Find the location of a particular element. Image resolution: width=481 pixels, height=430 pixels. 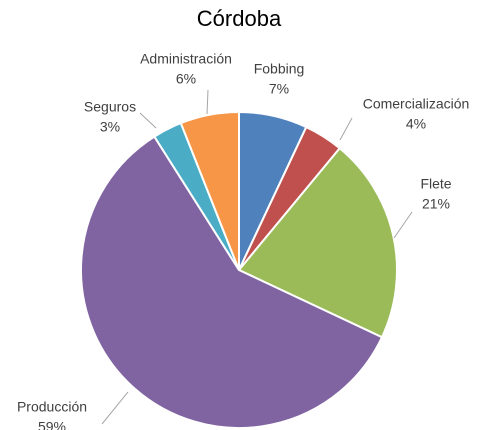

data-label-name: Seguros is located at coordinates (110, 107).